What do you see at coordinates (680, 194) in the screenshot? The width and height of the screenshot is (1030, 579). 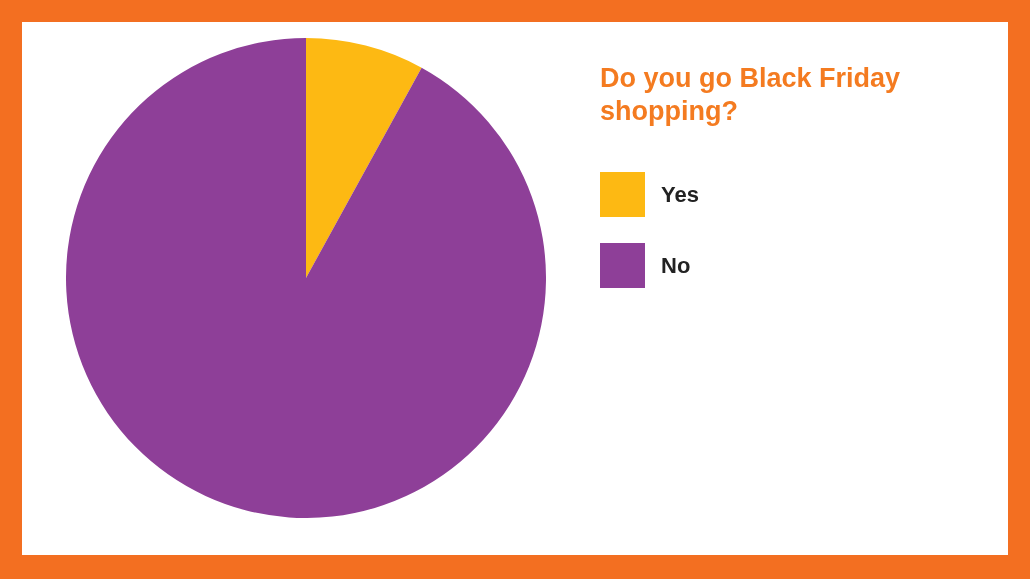 I see `legend-label: Yes` at bounding box center [680, 194].